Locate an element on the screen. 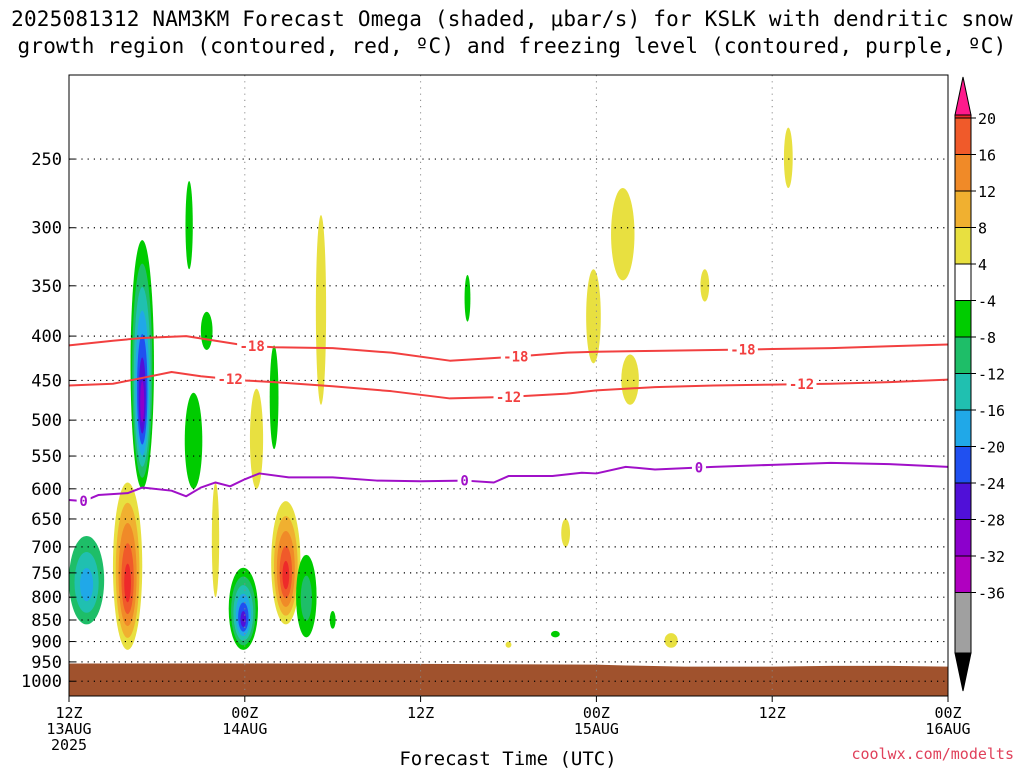 This screenshot has width=1024, height=768. y-tick-label-900: 900 is located at coordinates (46, 643).